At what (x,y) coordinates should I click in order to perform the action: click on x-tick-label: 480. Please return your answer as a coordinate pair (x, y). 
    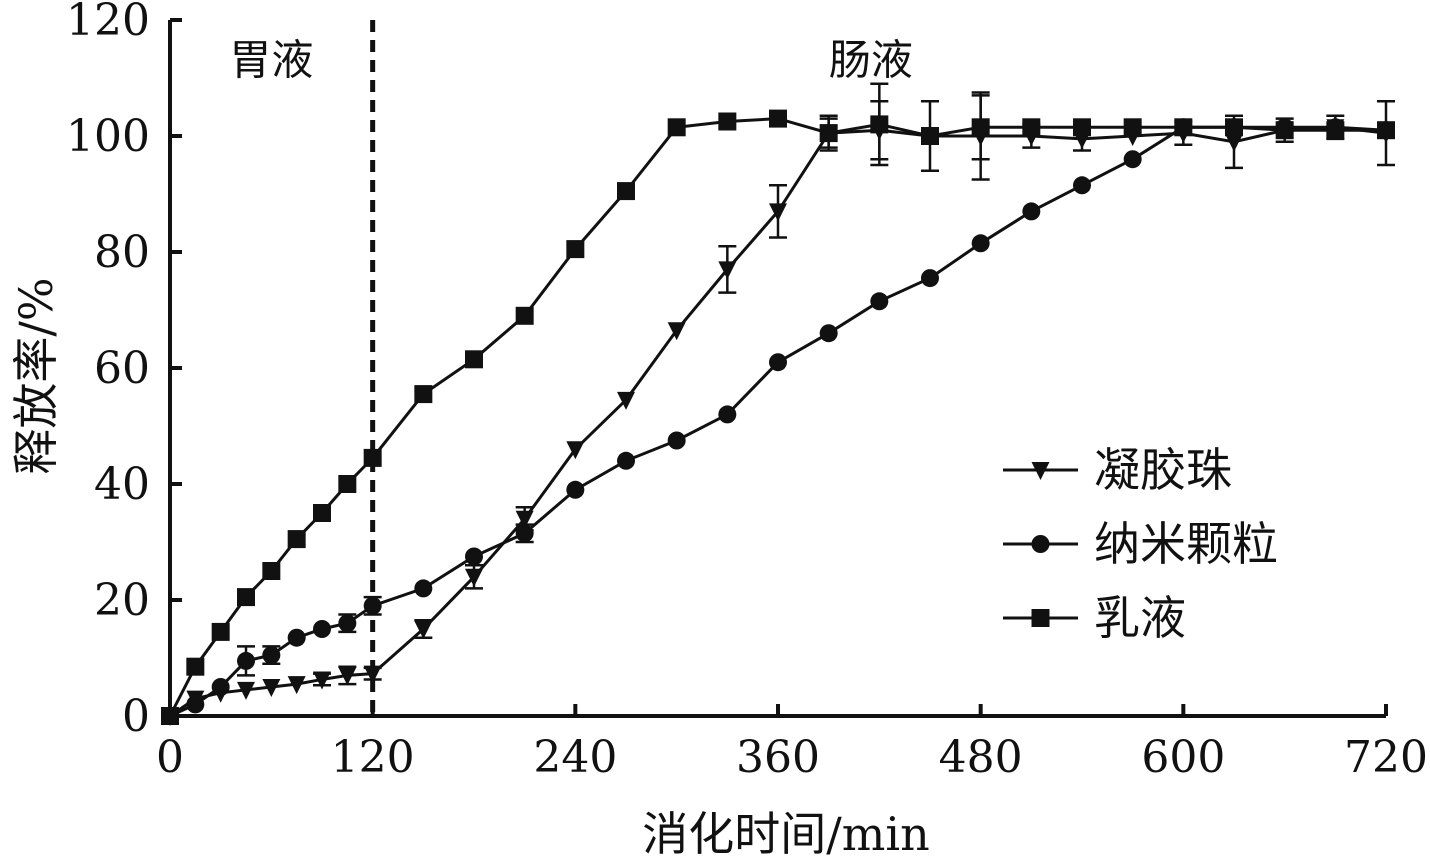
    Looking at the image, I should click on (981, 757).